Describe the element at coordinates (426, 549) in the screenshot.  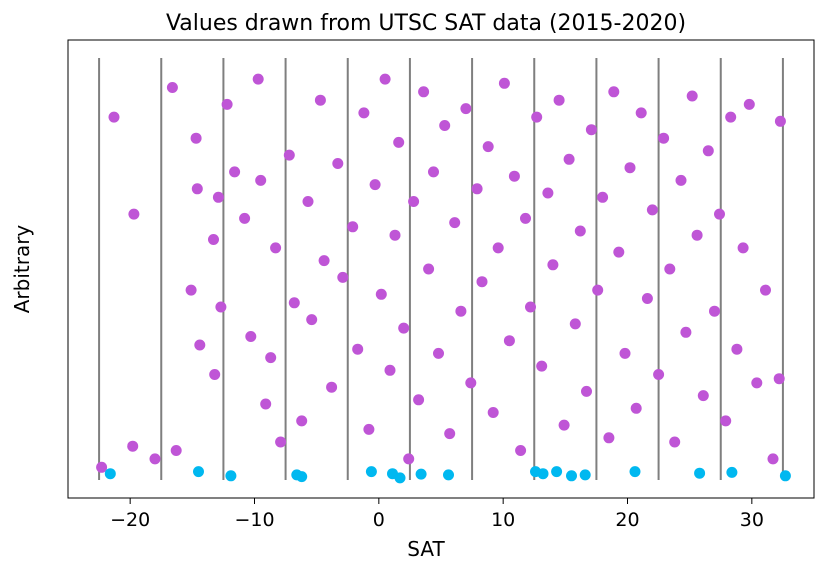
I see `x-axis-label: SAT` at that location.